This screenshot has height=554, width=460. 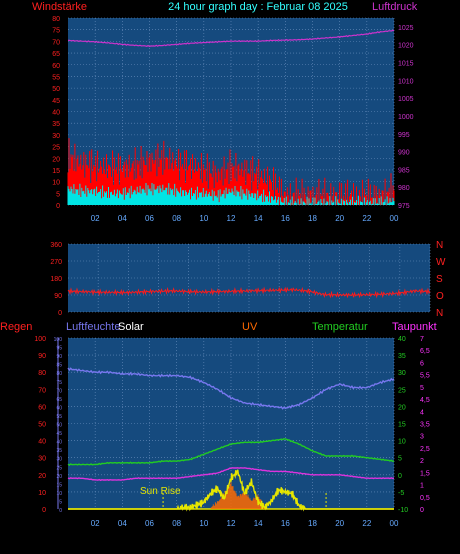 What do you see at coordinates (56, 77) in the screenshot?
I see `wind-tick-label: 55` at bounding box center [56, 77].